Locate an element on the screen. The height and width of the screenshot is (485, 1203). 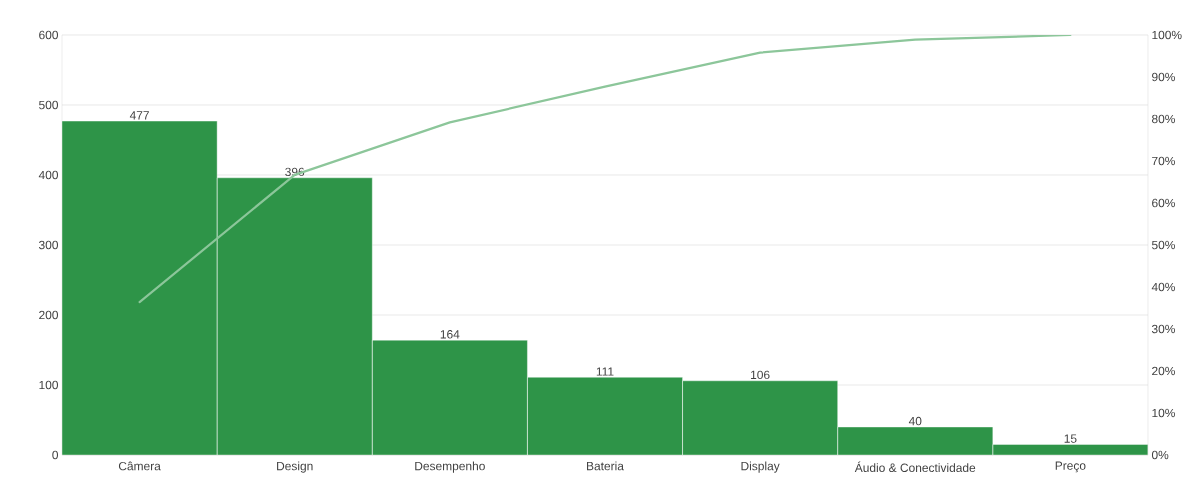
y2-tick-label: 40% is located at coordinates (1163, 287).